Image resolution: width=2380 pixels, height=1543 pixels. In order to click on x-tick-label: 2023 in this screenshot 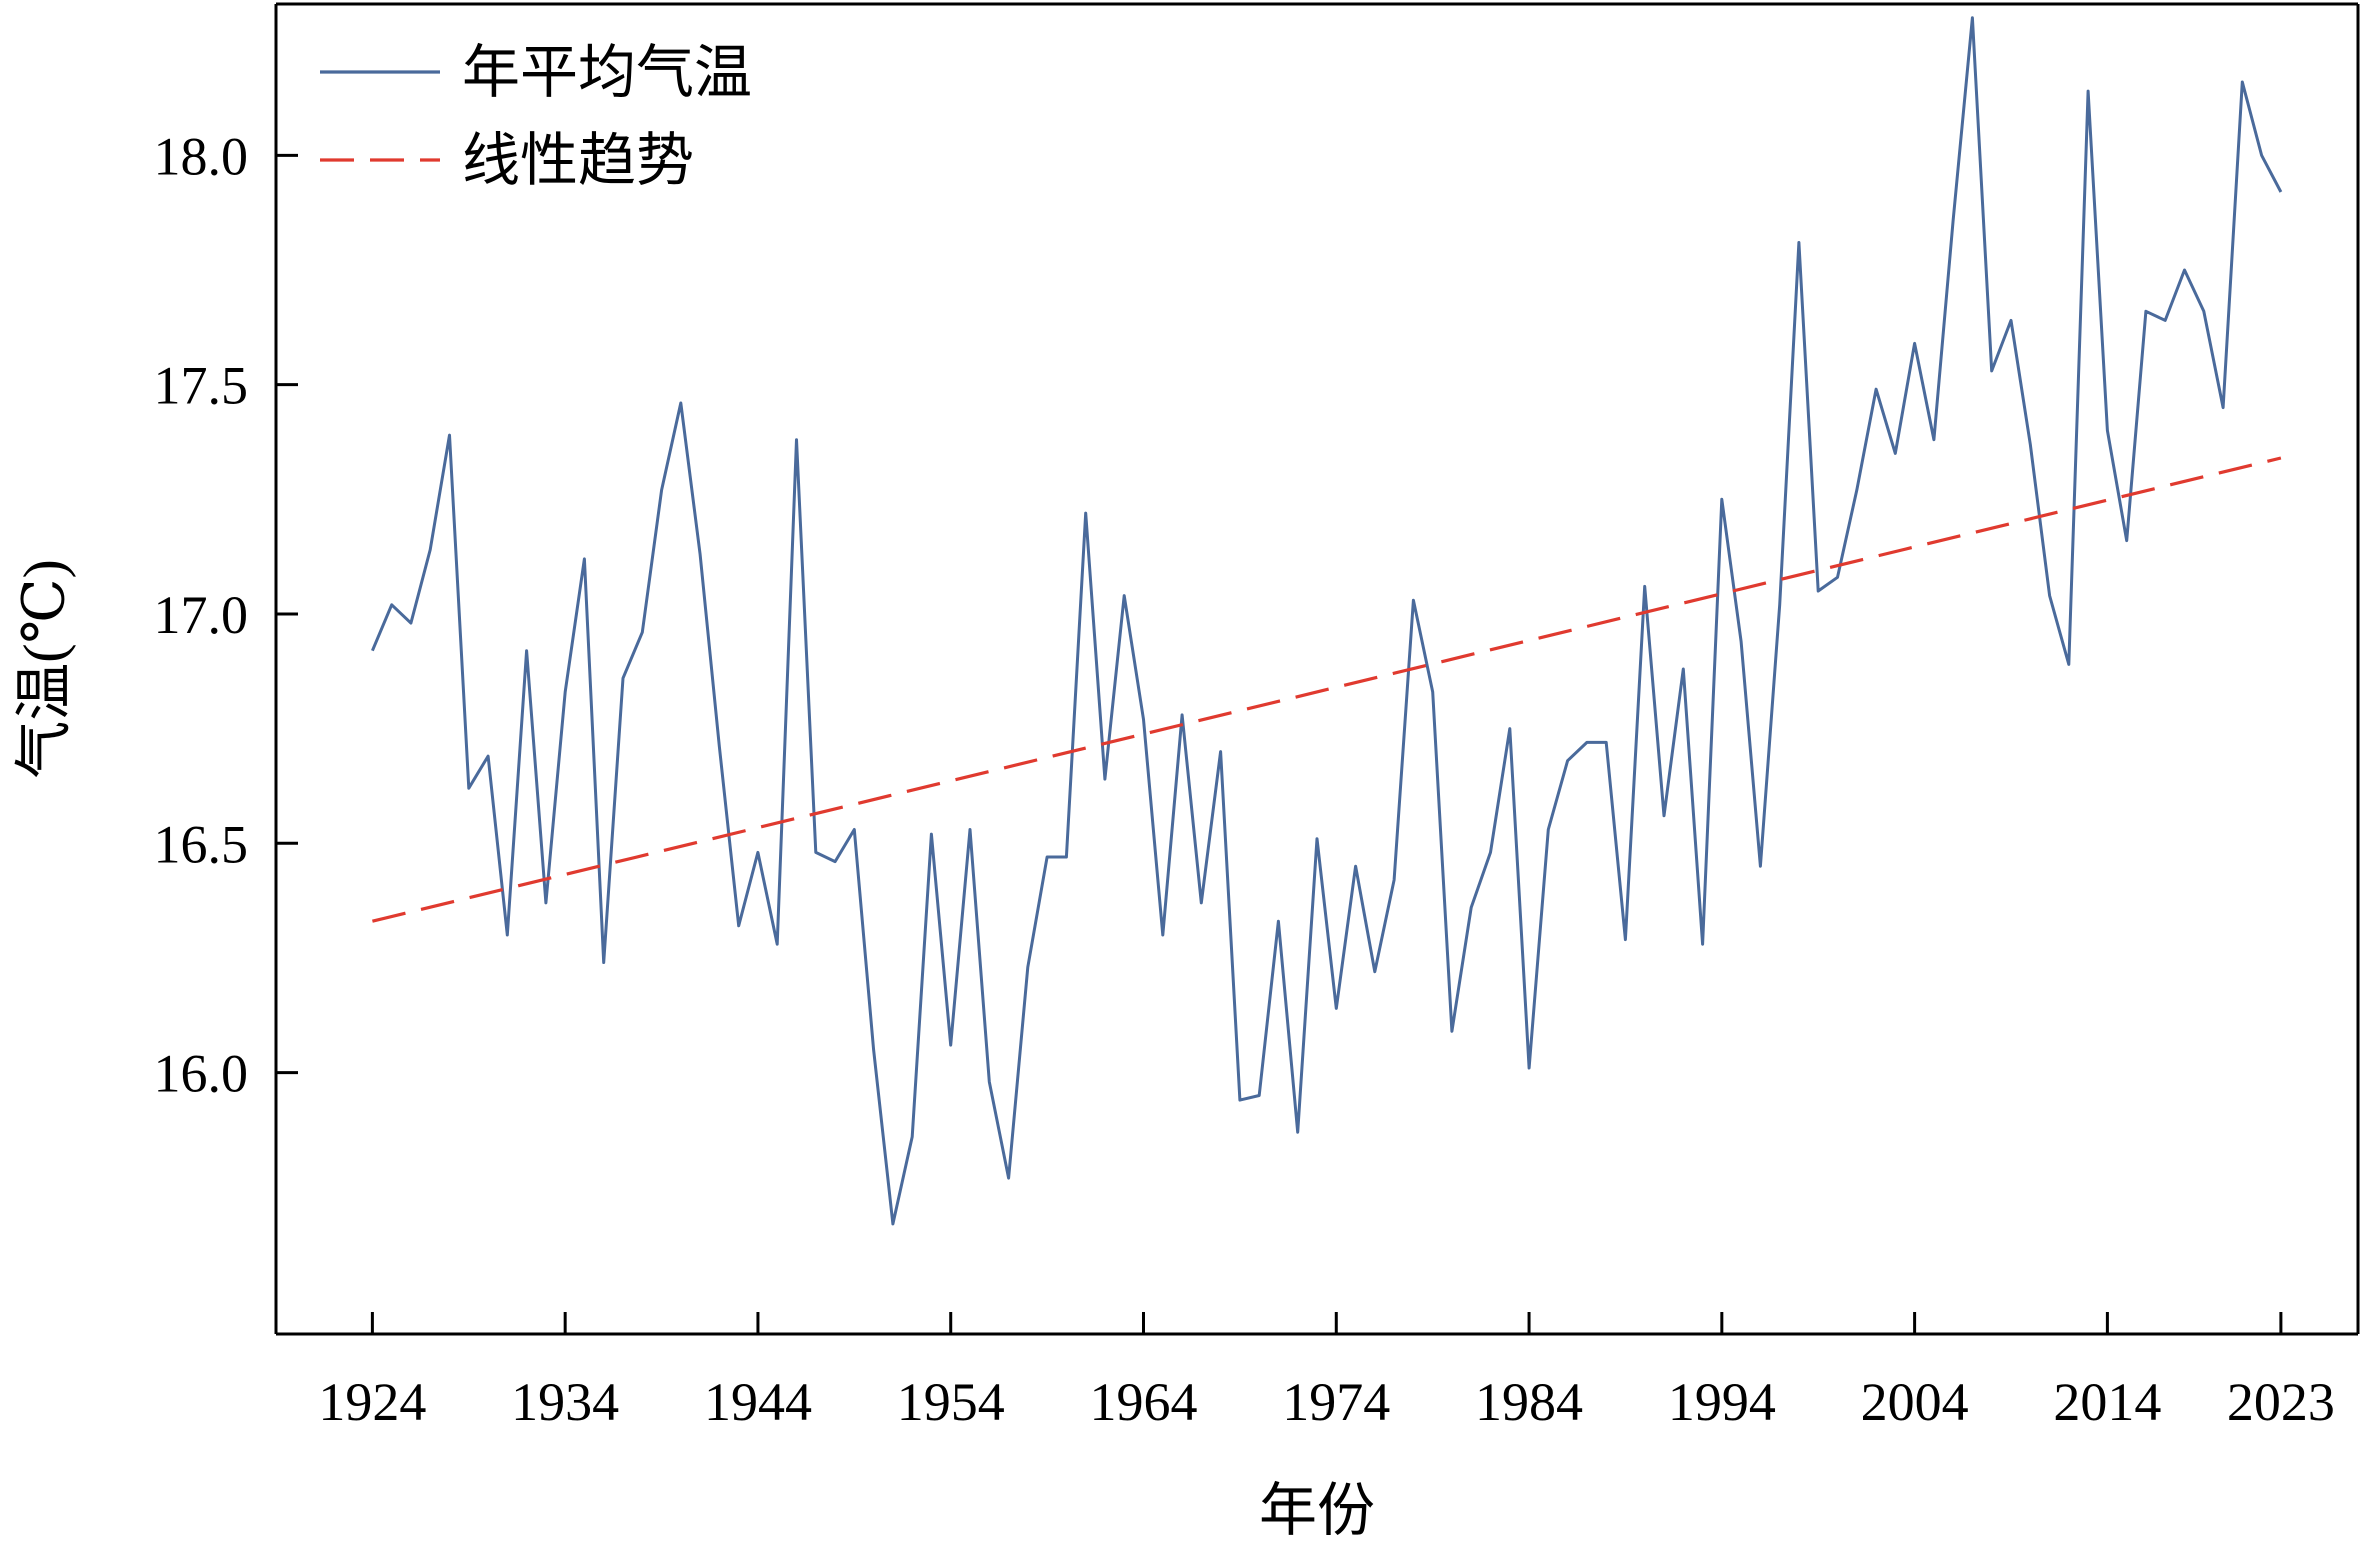, I will do `click(2281, 1402)`.